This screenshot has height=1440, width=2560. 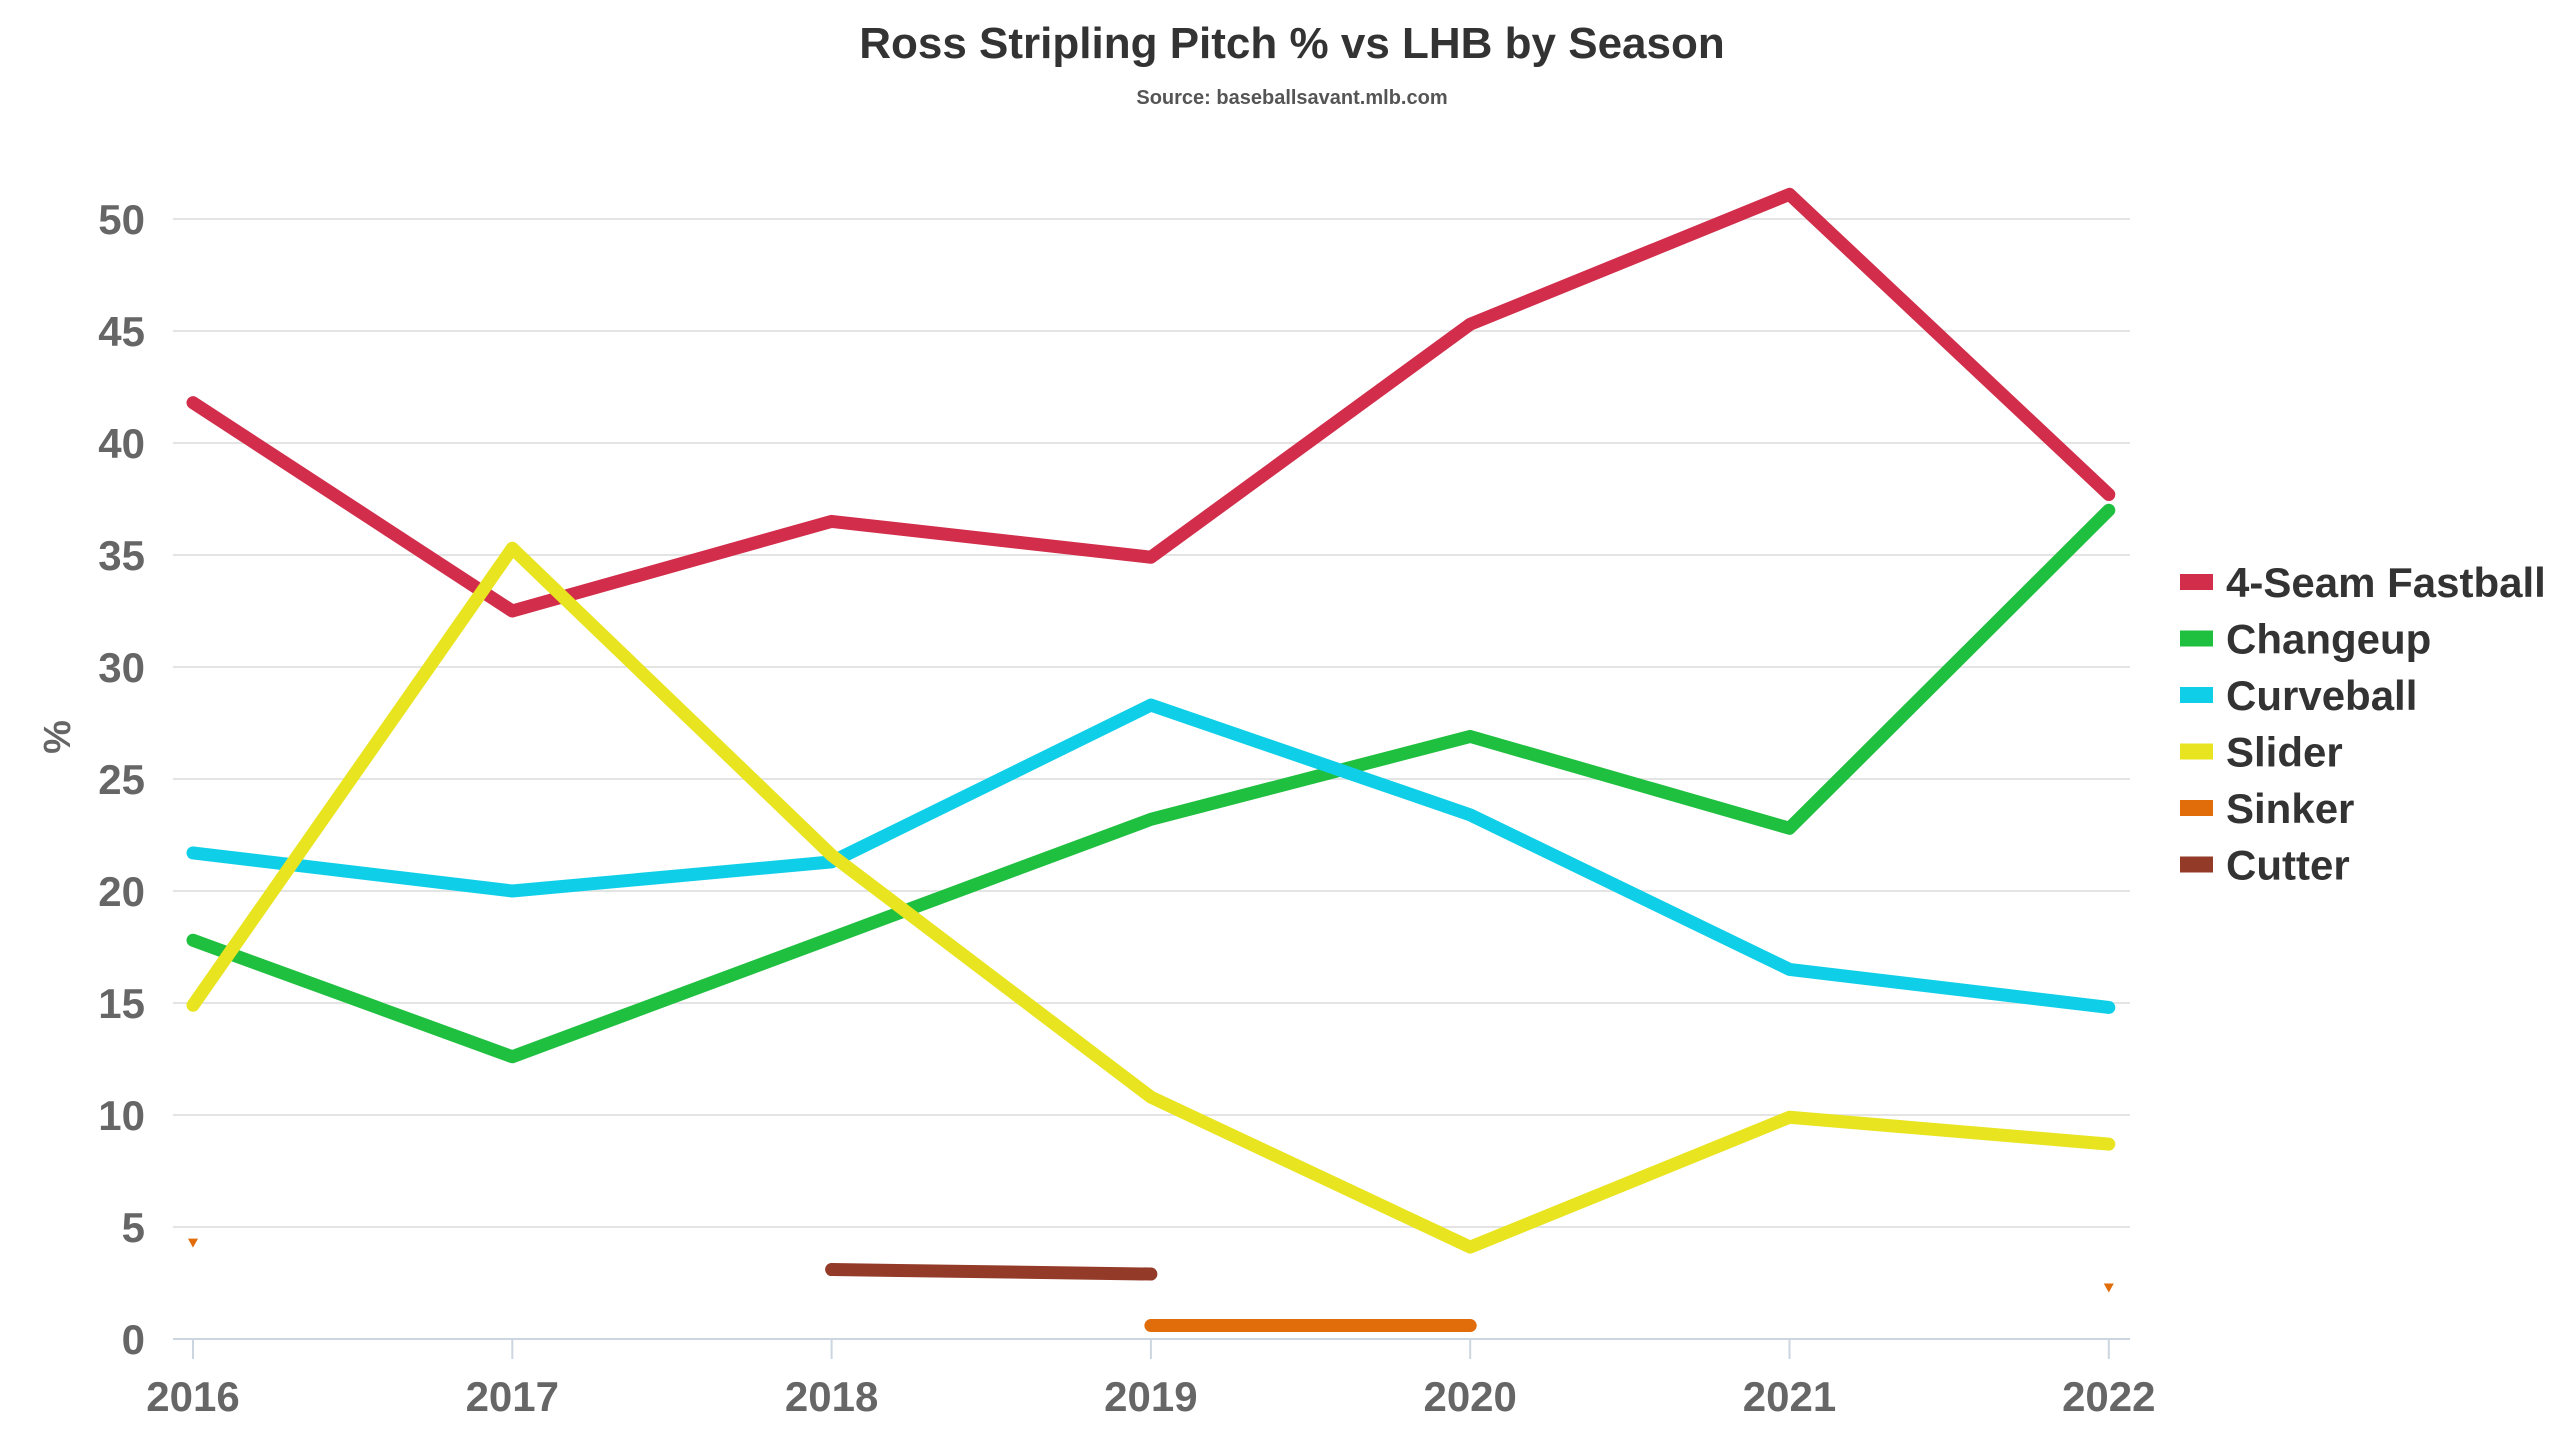 What do you see at coordinates (121, 1003) in the screenshot?
I see `y-tick-label: 15` at bounding box center [121, 1003].